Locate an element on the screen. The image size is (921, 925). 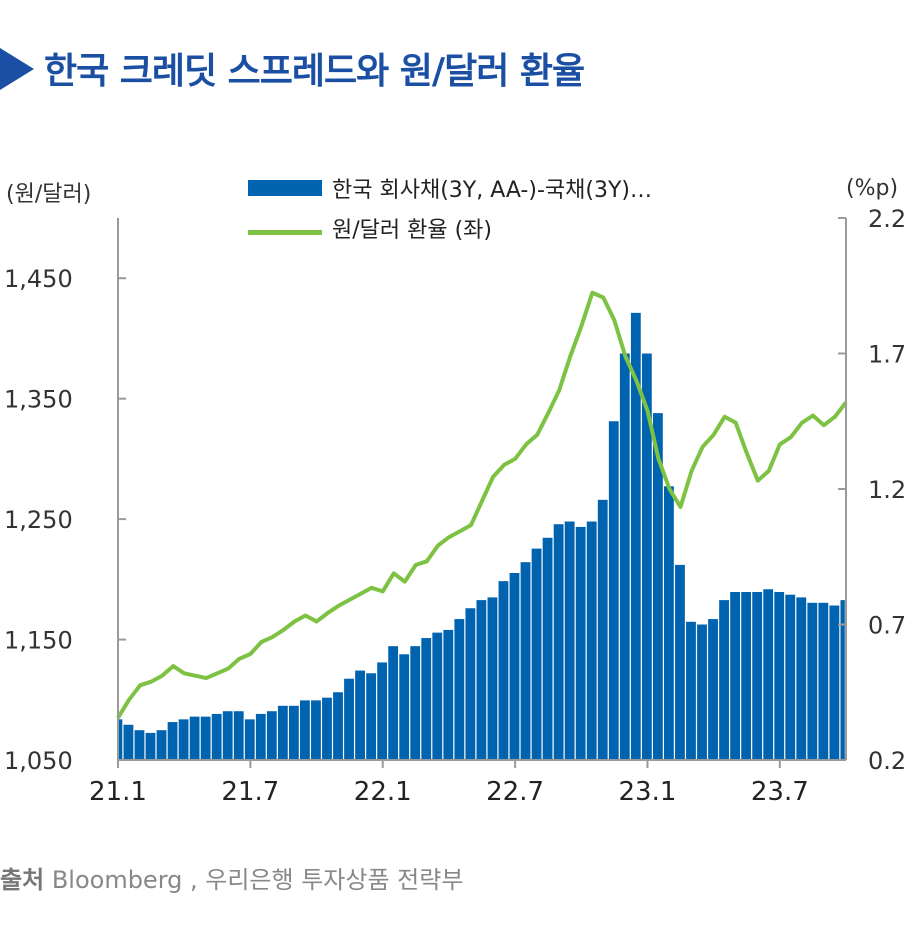
x-tick-label: 23.1 is located at coordinates (648, 792).